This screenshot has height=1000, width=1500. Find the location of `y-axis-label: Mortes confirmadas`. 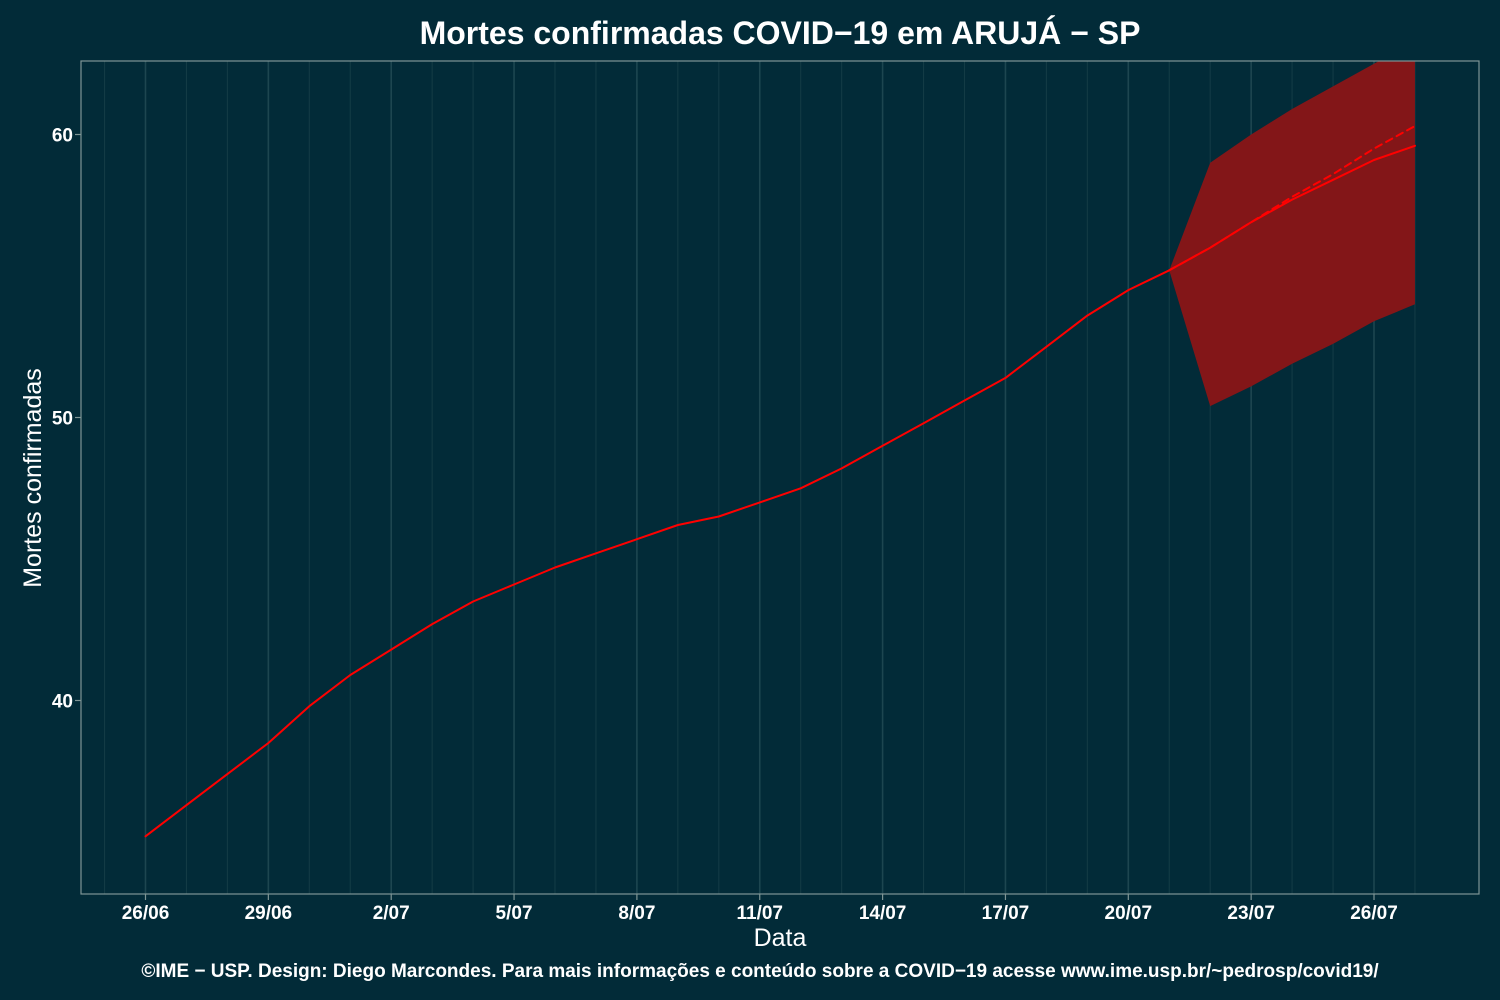

y-axis-label: Mortes confirmadas is located at coordinates (33, 478).